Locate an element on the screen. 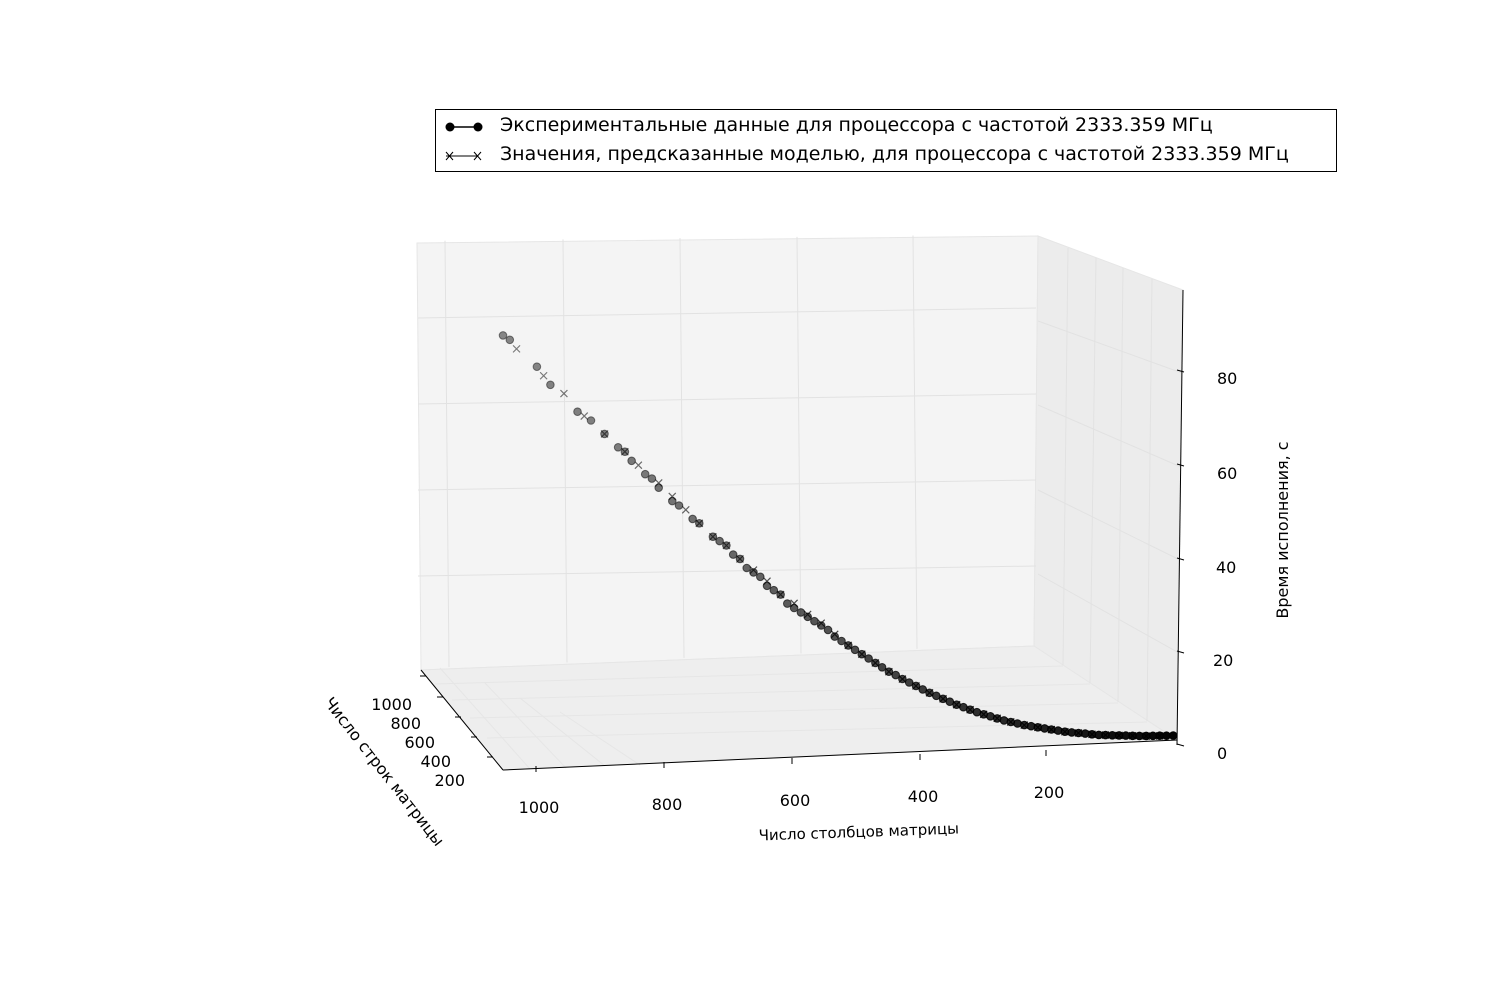 Image resolution: width=1500 pixels, height=1000 pixels. z-axis-title: Время исполнения, с is located at coordinates (1282, 529).